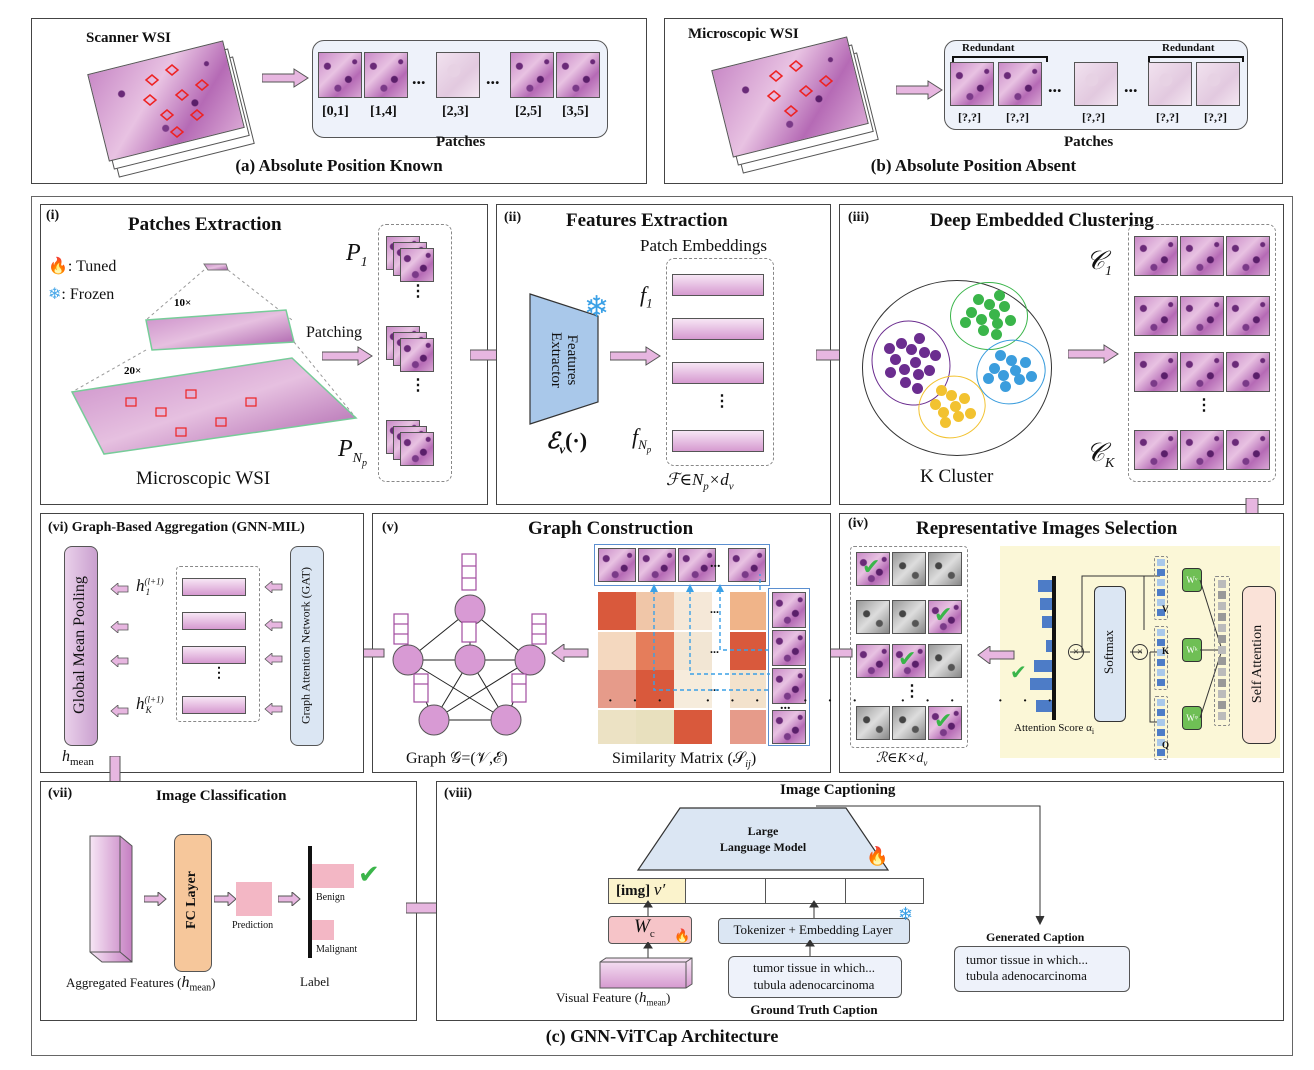 This screenshot has height=1070, width=1314. What do you see at coordinates (973, 165) in the screenshot?
I see `caption-b: (b) Absolute Position Absent` at bounding box center [973, 165].